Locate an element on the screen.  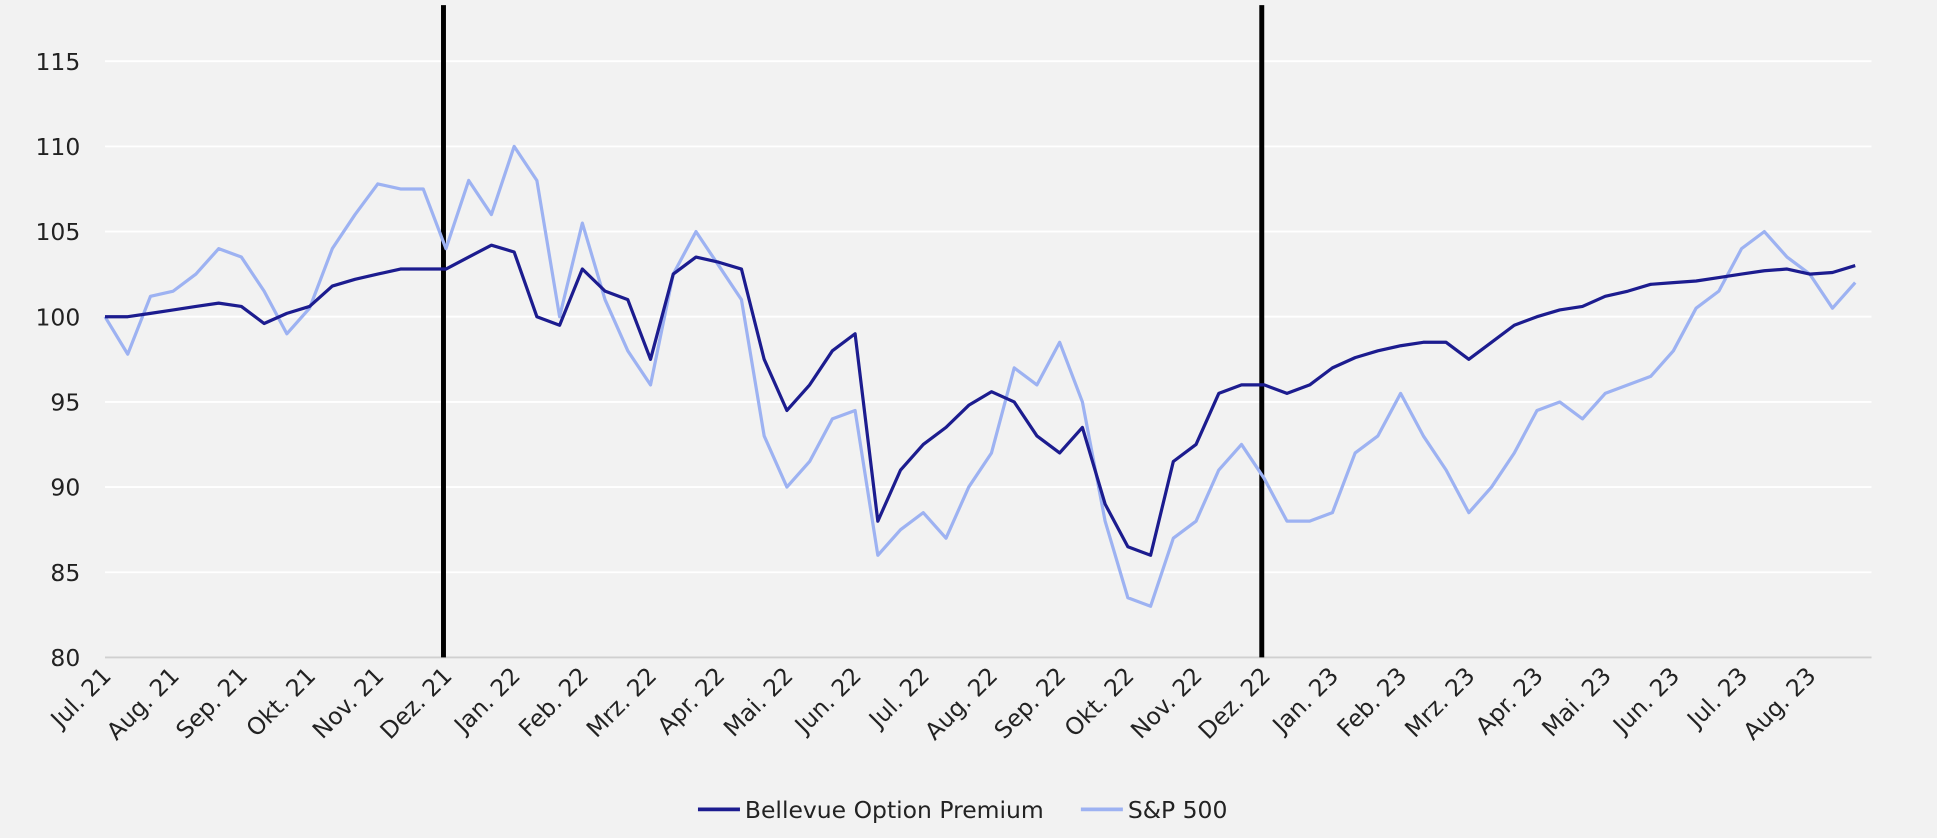
y-tick-label: 115 is located at coordinates (57, 62).